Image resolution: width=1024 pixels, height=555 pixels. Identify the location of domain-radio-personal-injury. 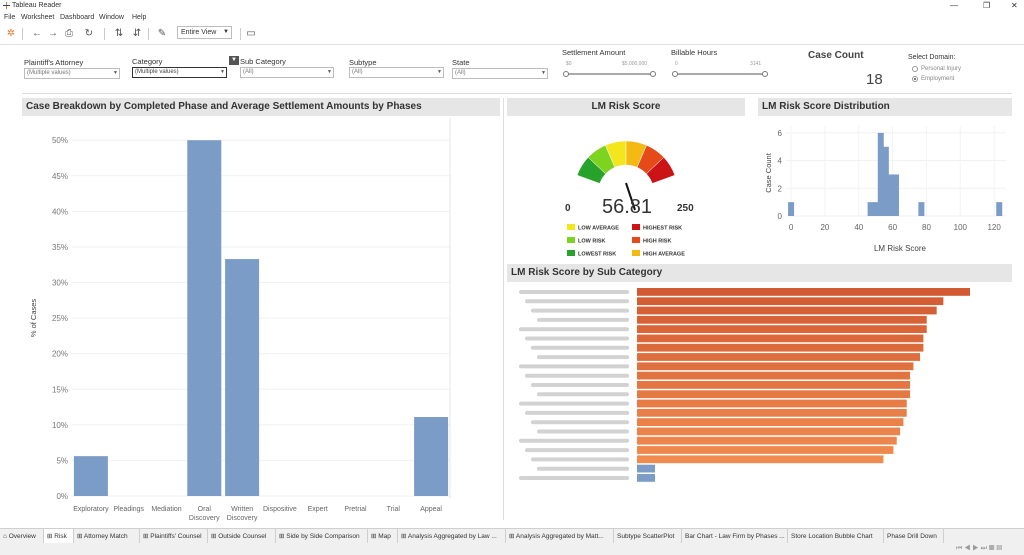
(915, 69).